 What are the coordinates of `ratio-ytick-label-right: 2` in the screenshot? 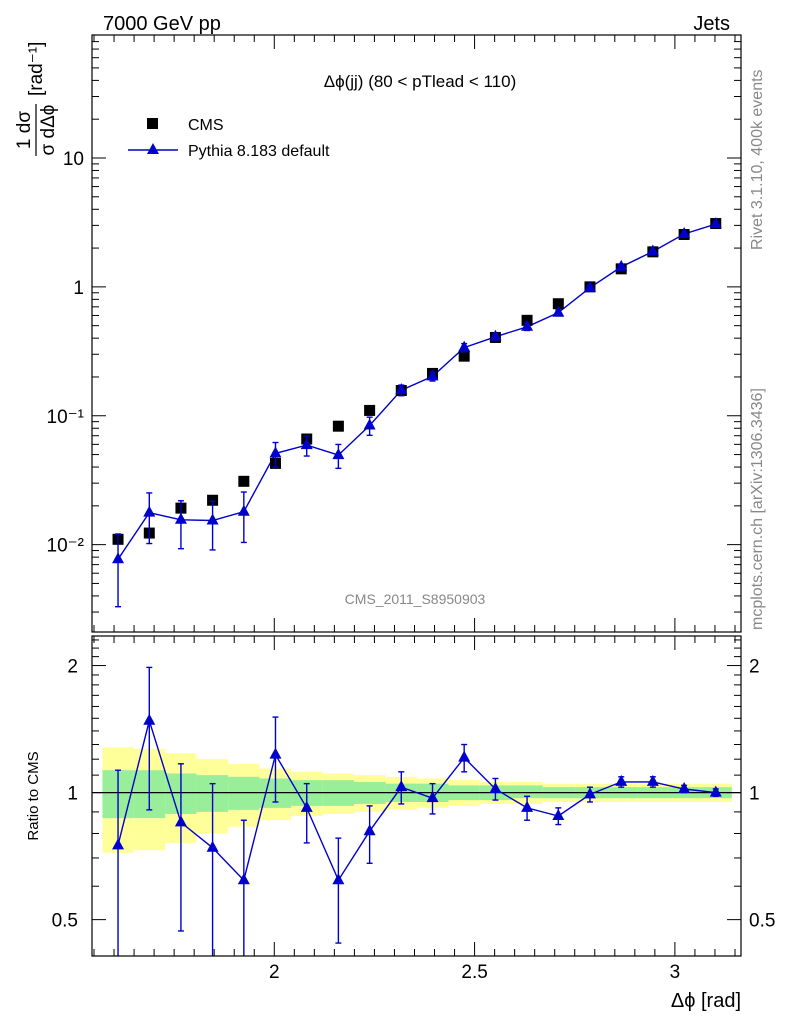 It's located at (754, 667).